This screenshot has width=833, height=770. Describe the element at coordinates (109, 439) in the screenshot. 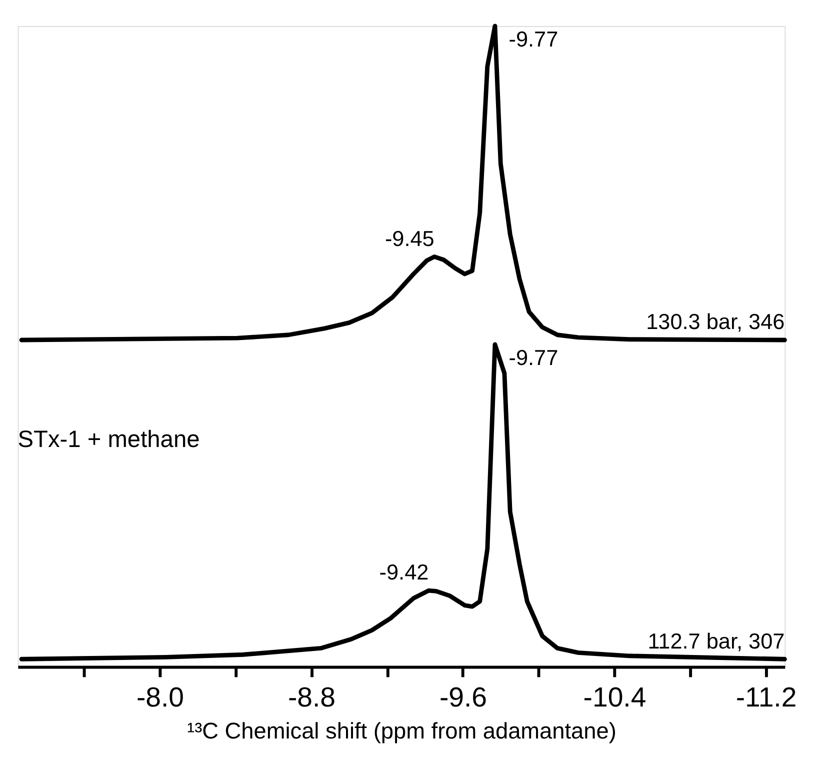

I see `annotation: STx-1 + methane` at that location.